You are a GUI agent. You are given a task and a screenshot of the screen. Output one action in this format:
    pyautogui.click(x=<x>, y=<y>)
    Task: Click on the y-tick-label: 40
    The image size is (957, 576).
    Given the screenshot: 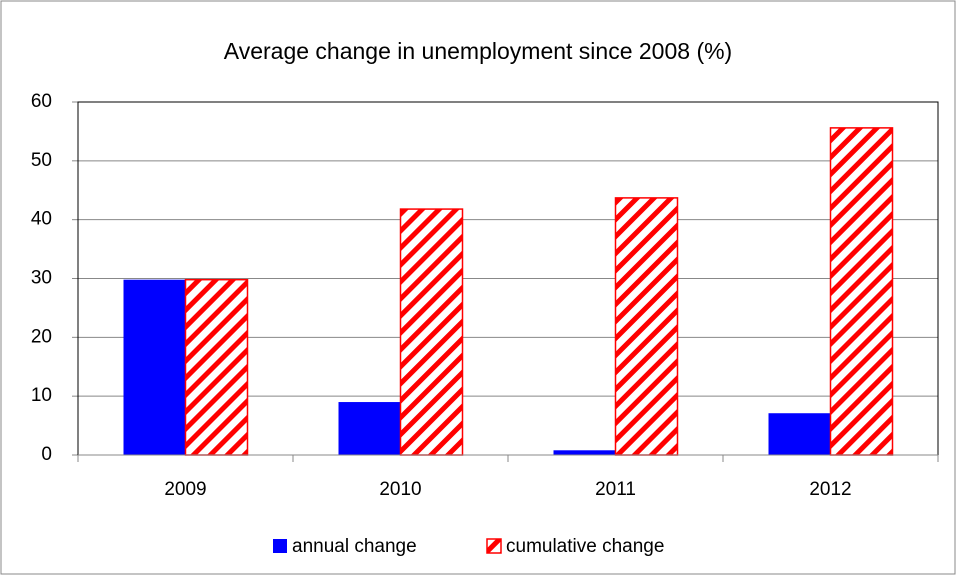 What is the action you would take?
    pyautogui.click(x=41, y=219)
    